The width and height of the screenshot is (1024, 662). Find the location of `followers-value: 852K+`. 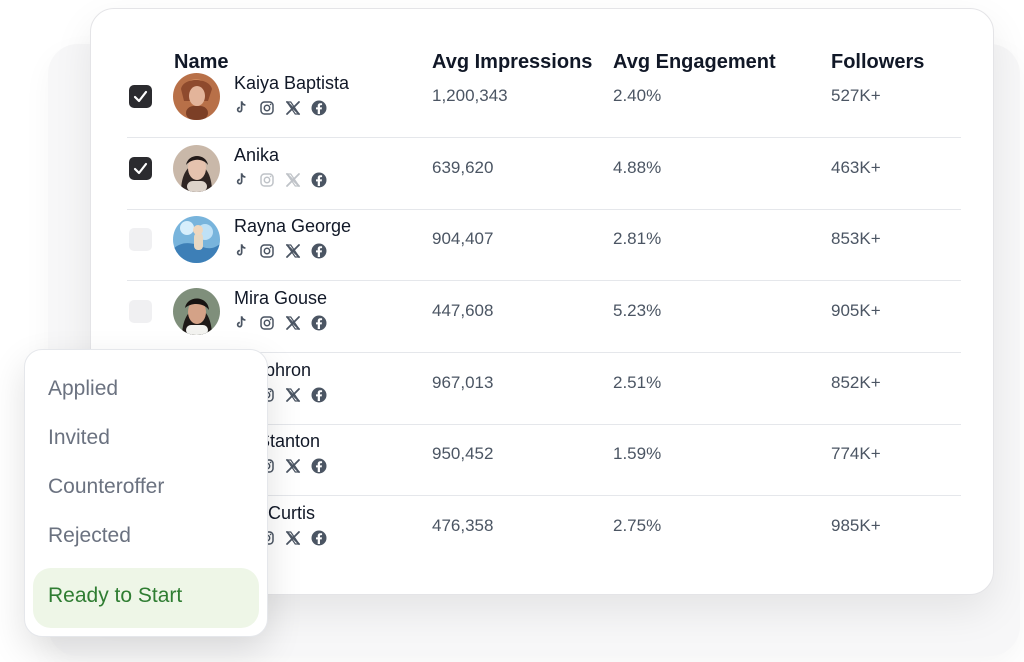

followers-value: 852K+ is located at coordinates (856, 382).